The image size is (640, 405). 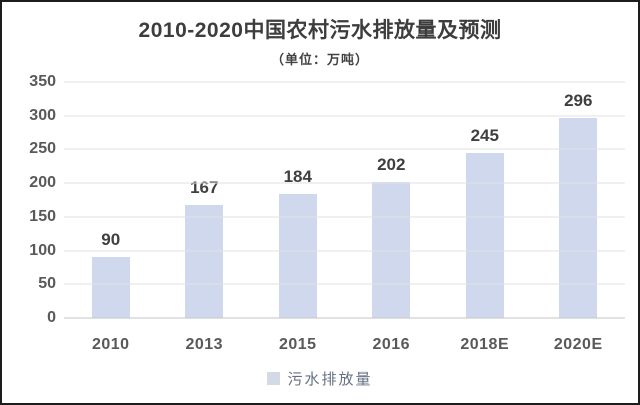 I want to click on y-tick-label-100: 100, so click(x=42, y=250).